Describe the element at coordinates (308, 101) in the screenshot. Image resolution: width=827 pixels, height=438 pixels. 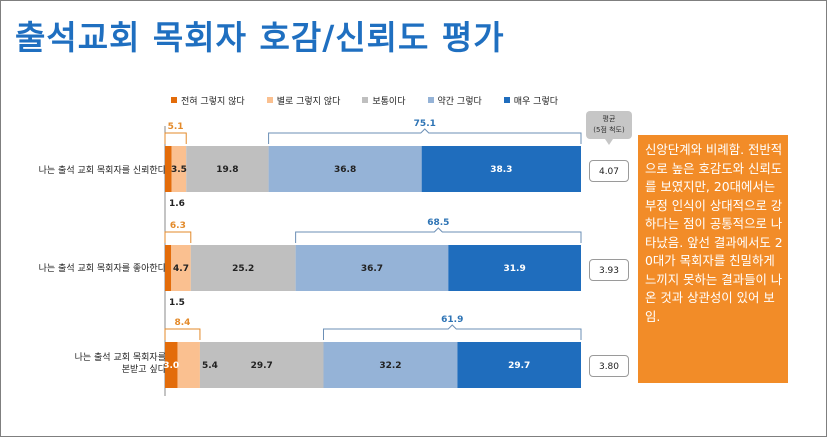
I see `legend-label: 별로 그렇지 않다` at that location.